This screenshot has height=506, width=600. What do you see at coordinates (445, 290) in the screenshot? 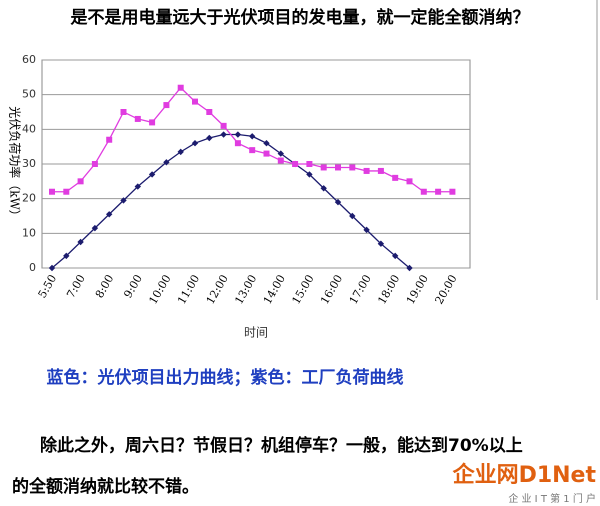
I see `x-tick-label: 20:00` at bounding box center [445, 290].